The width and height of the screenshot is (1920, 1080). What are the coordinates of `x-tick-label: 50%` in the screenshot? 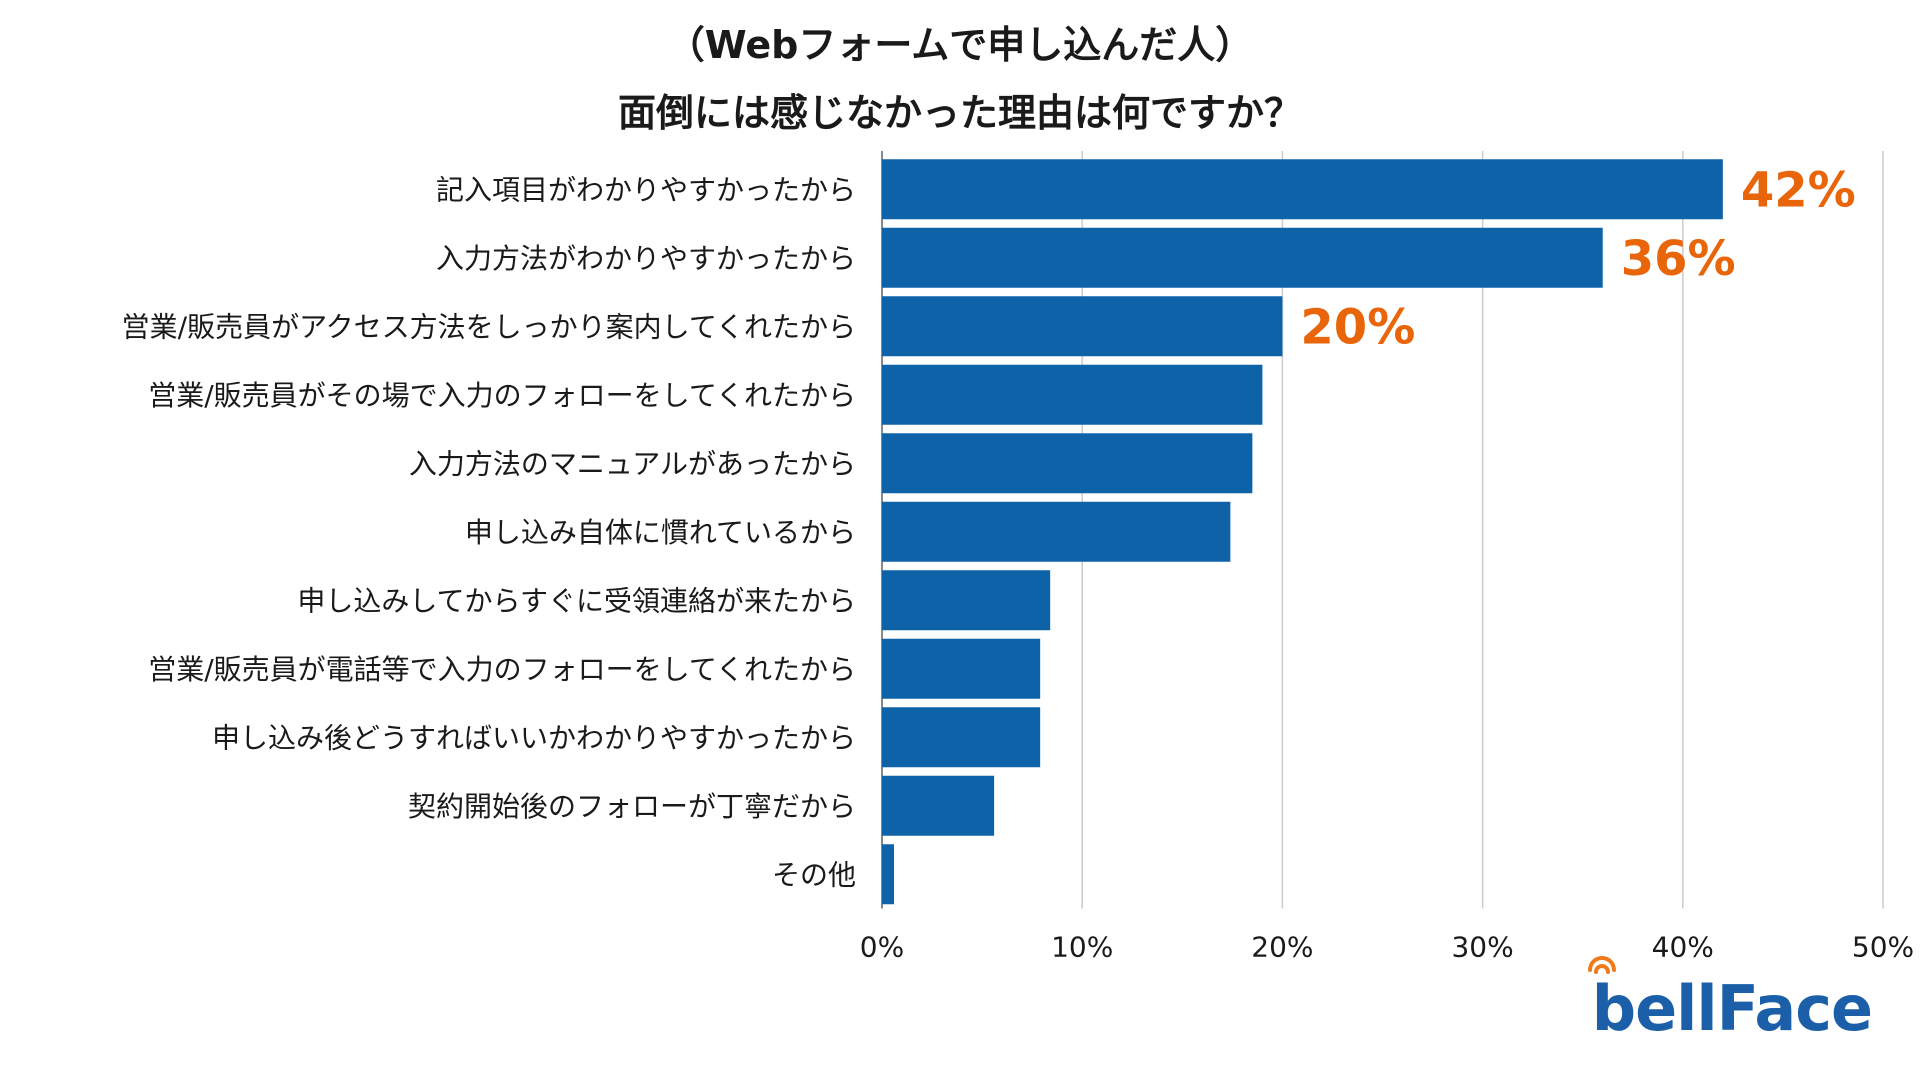 It's located at (1883, 947).